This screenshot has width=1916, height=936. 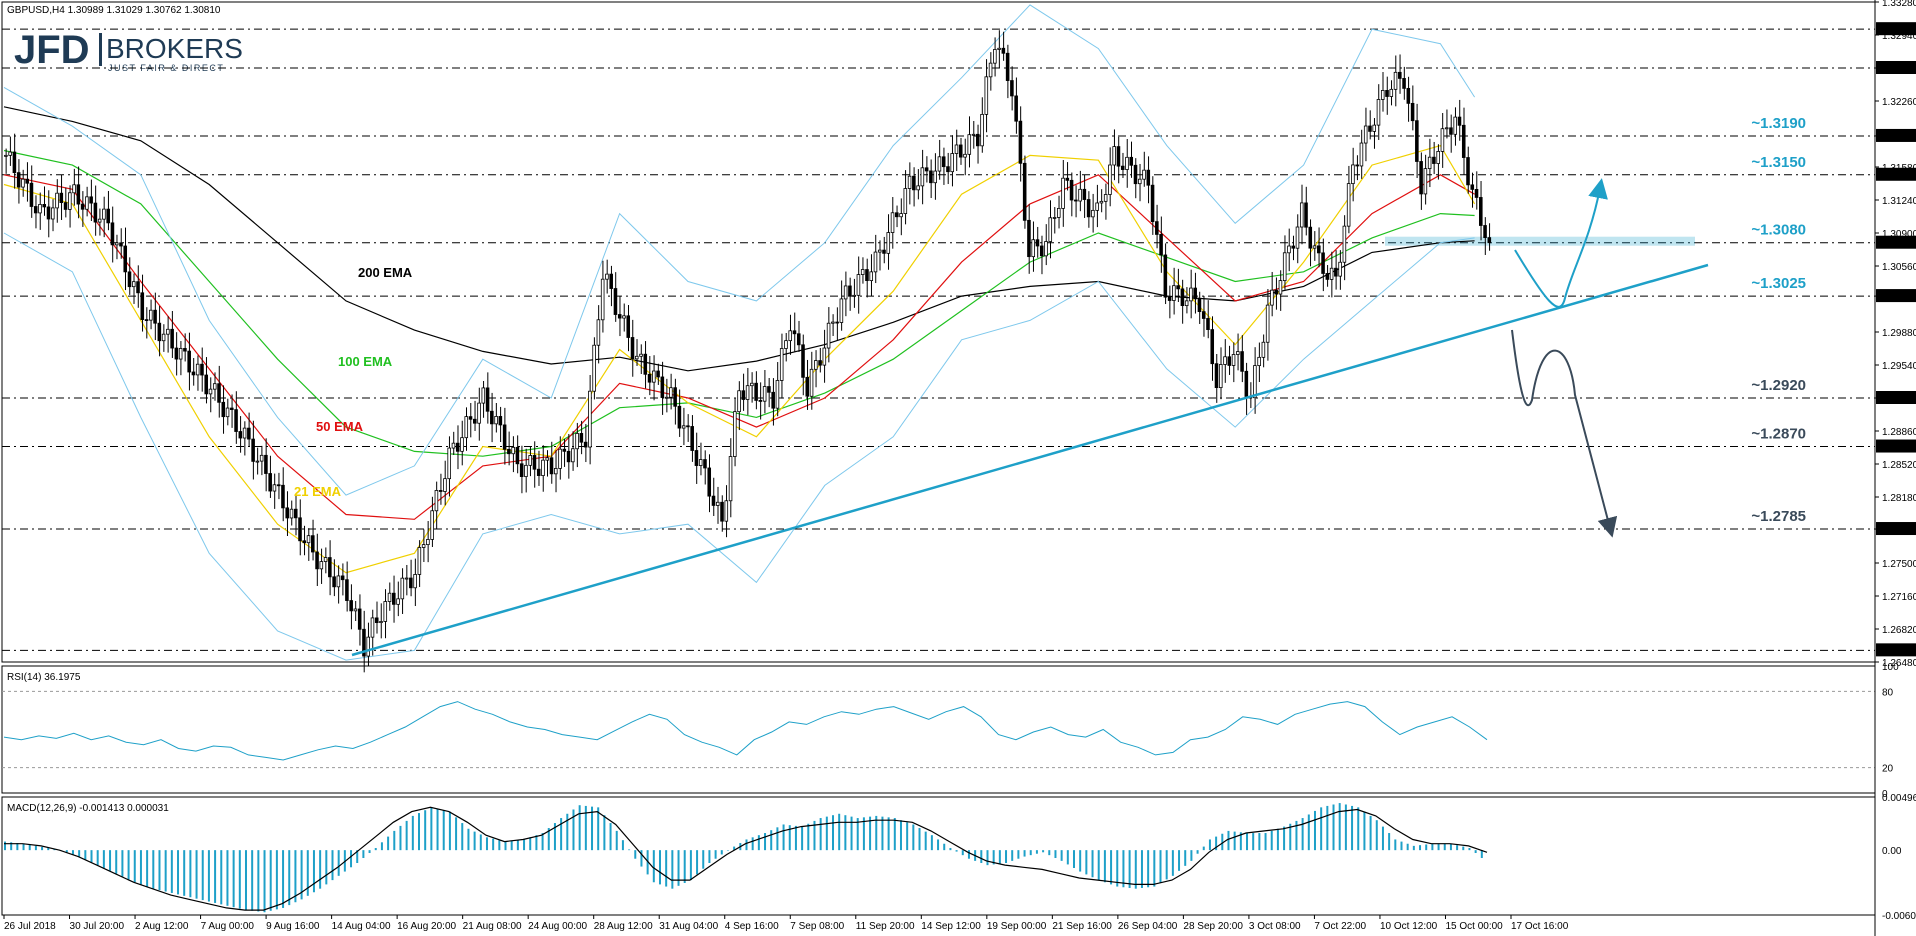 I want to click on label-100-ema: 100 EMA, so click(x=365, y=361).